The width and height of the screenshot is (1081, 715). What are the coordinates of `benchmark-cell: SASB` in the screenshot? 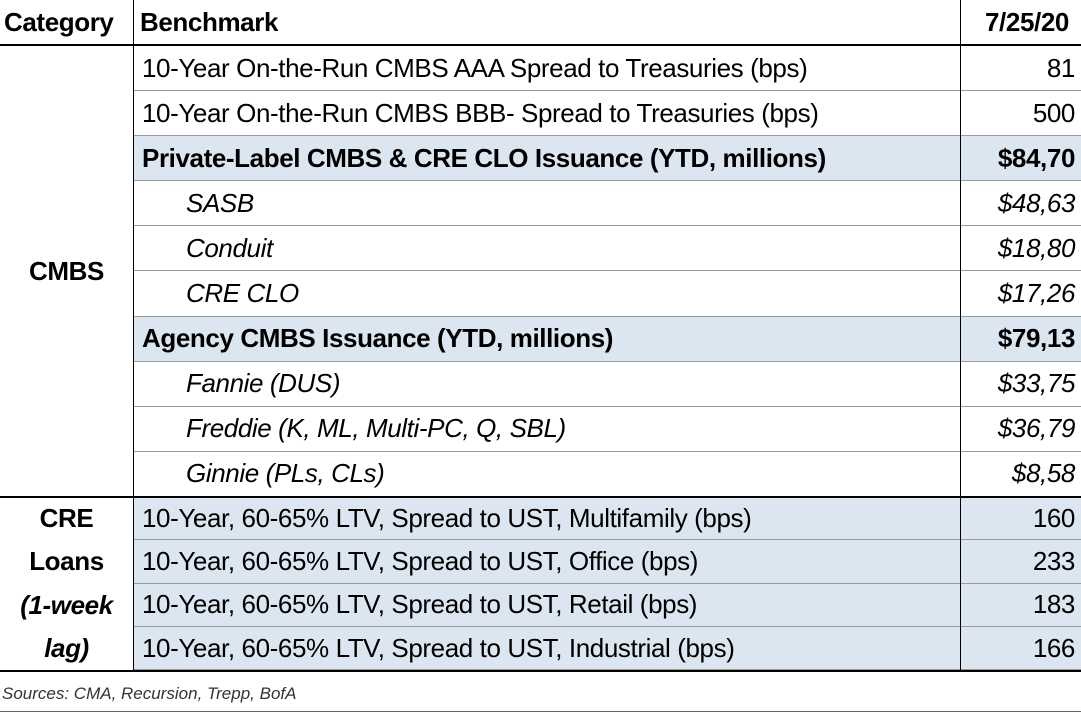 It's located at (547, 204).